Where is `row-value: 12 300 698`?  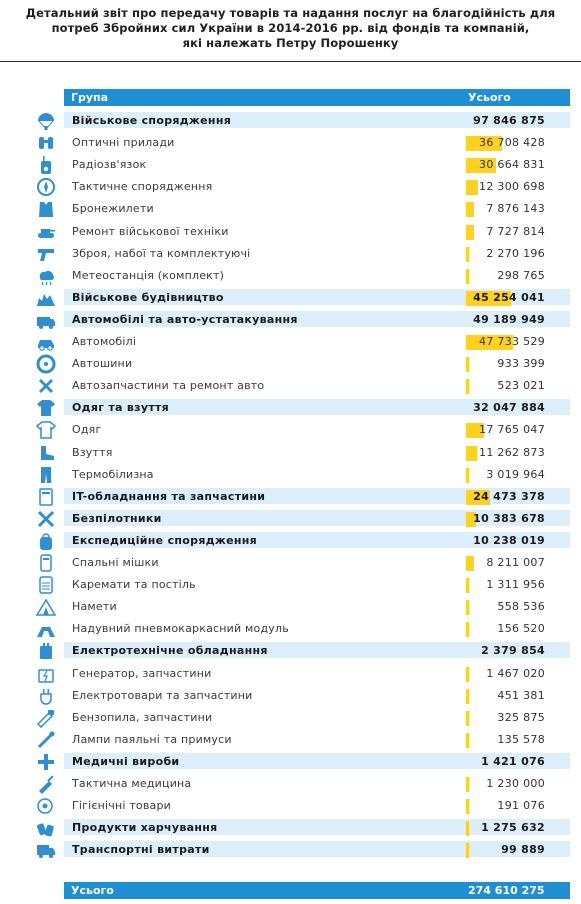 row-value: 12 300 698 is located at coordinates (512, 187).